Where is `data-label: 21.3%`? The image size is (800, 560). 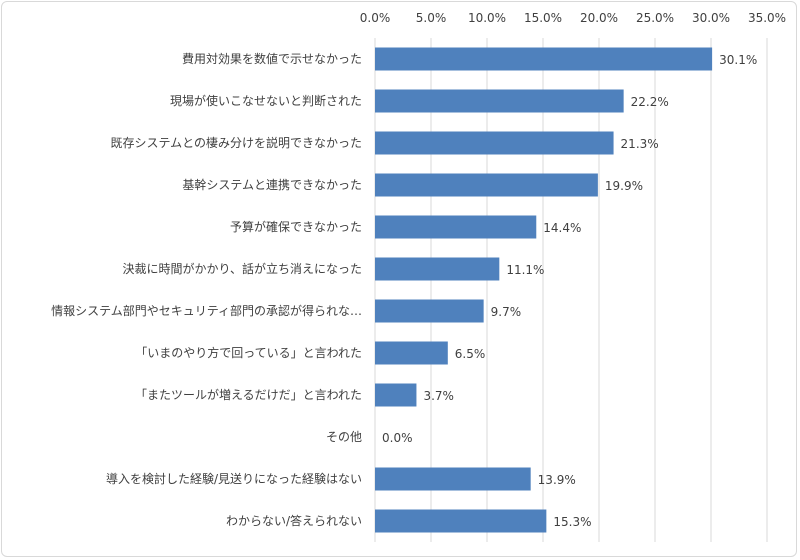 data-label: 21.3% is located at coordinates (640, 144).